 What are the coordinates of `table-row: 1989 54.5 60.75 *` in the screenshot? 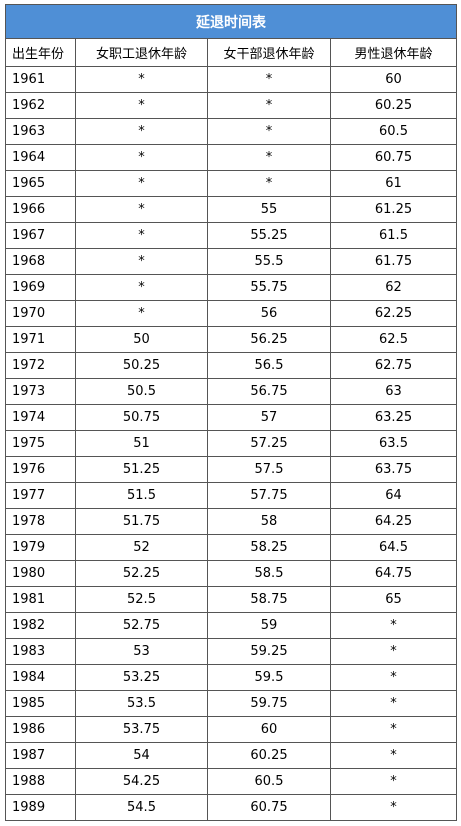 It's located at (231, 807).